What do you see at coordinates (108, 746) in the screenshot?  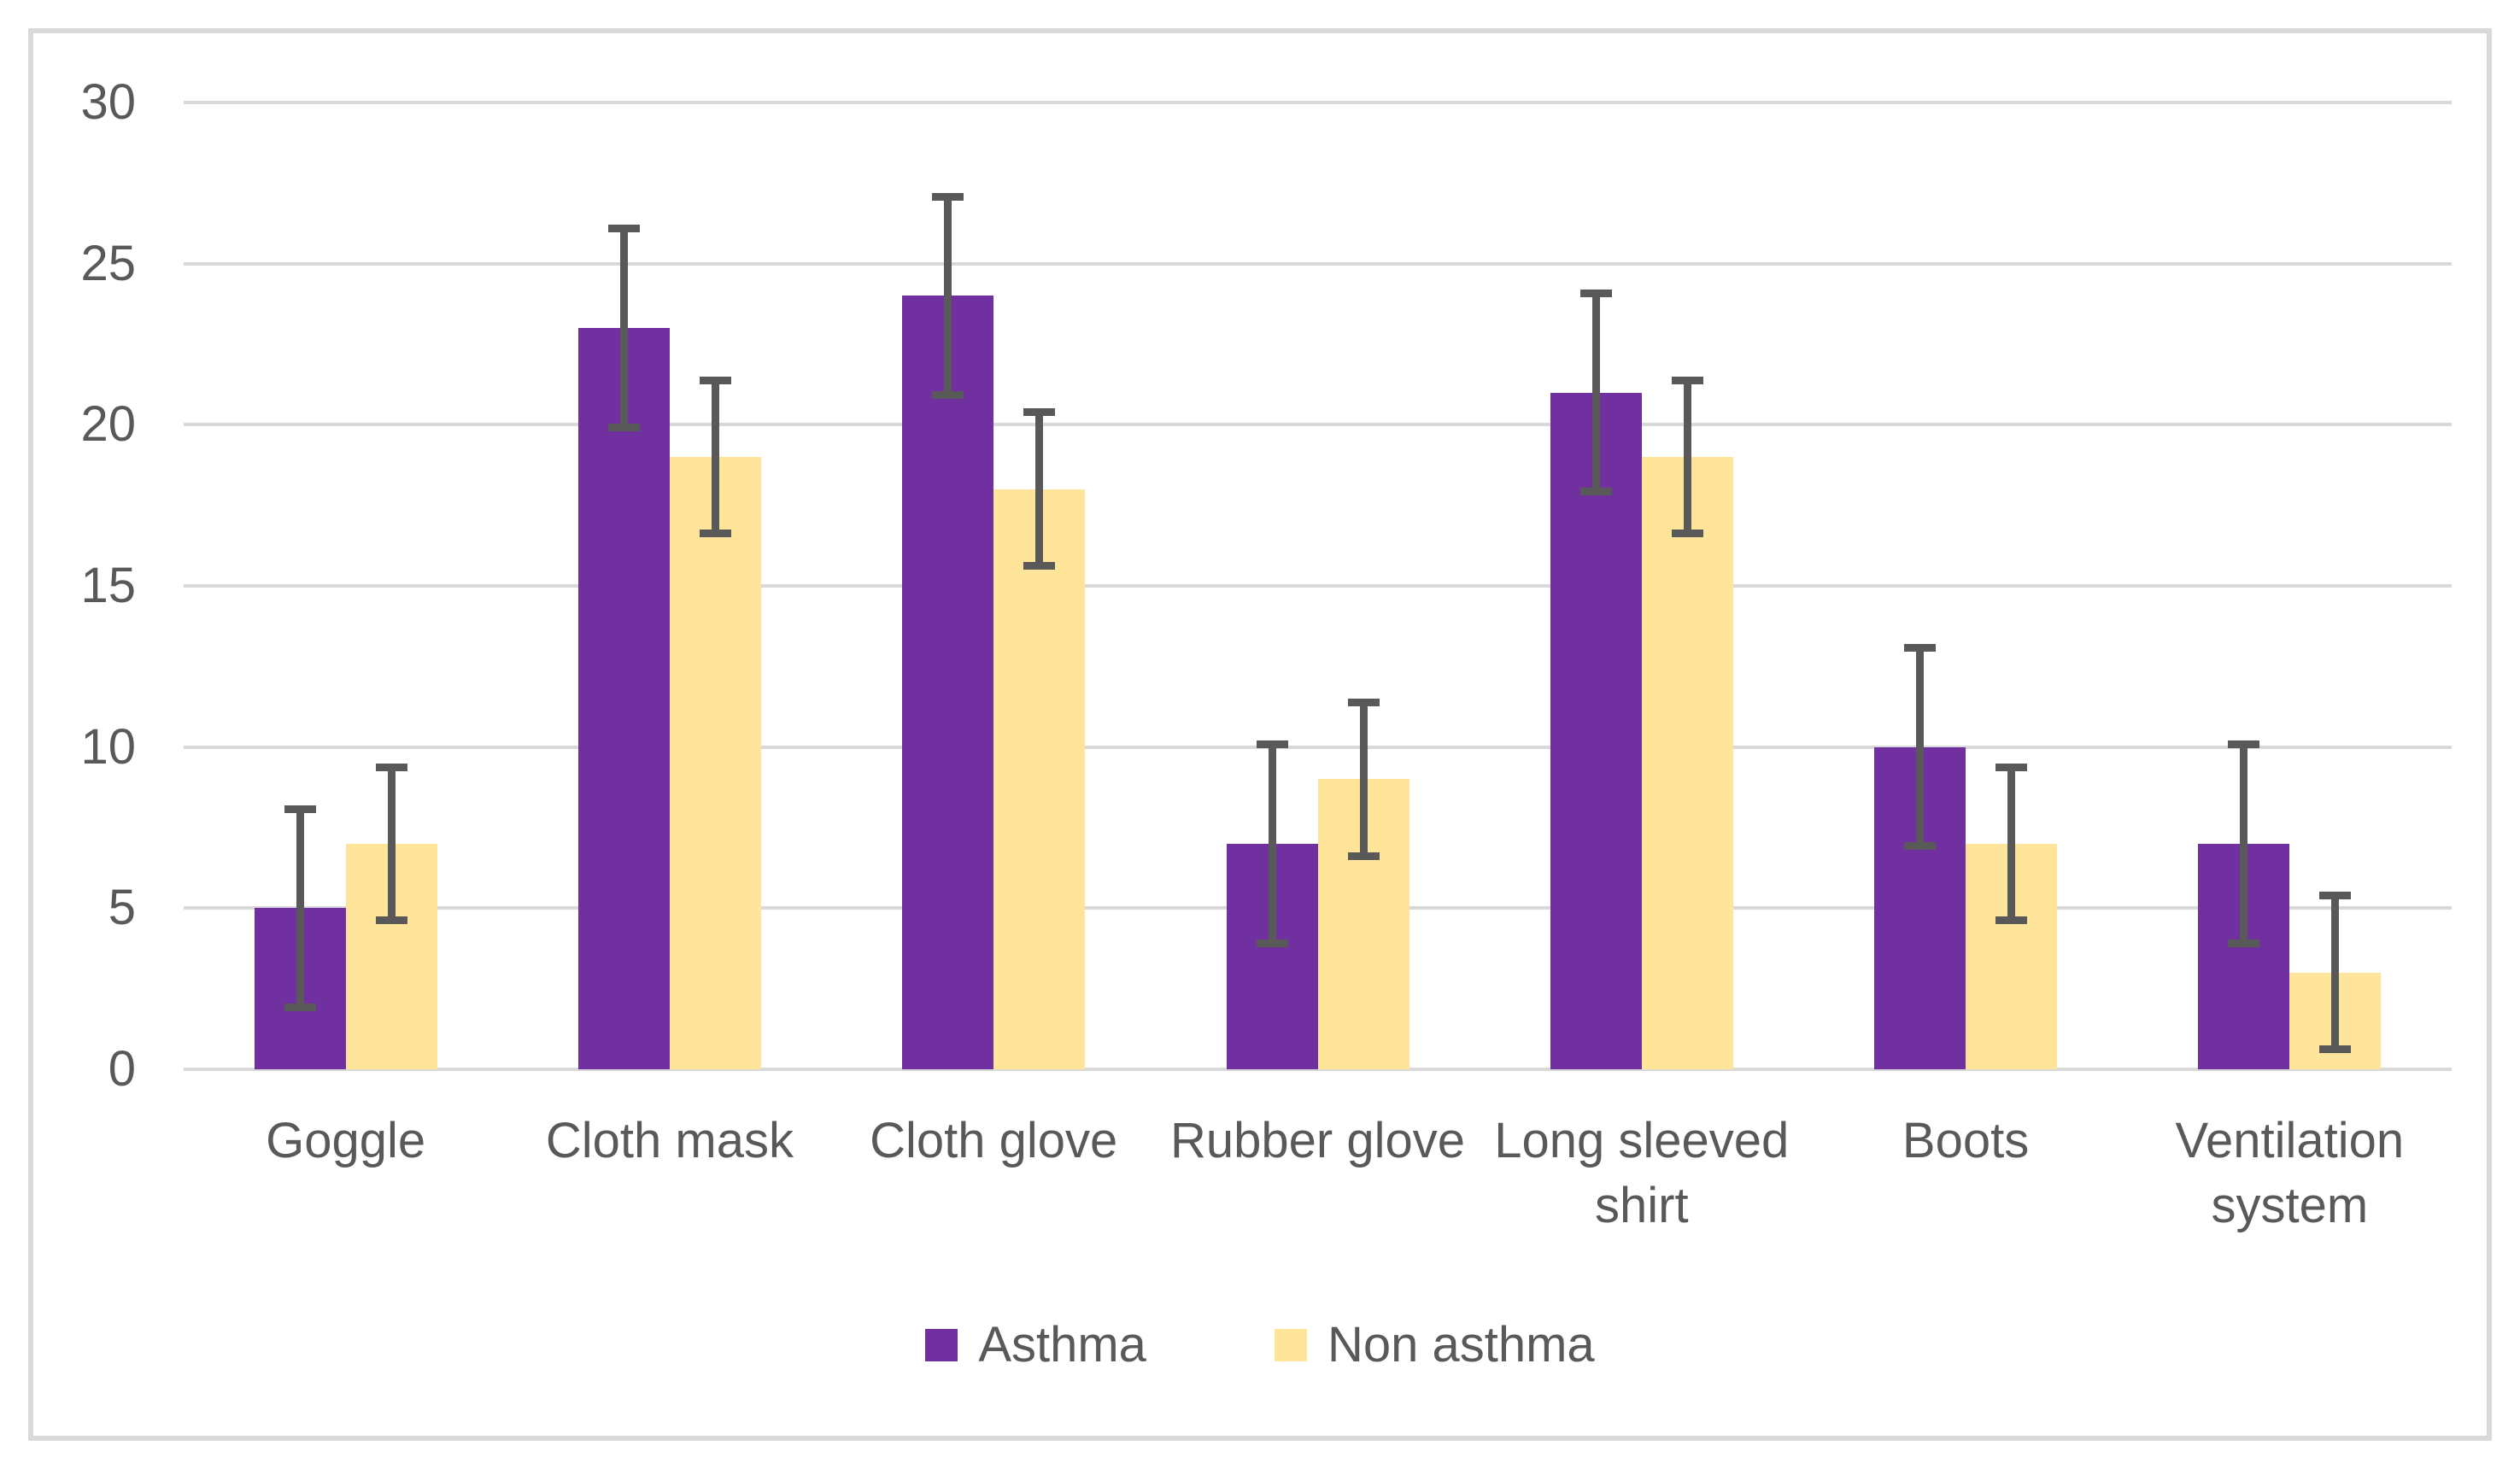 I see `y-axis-tick-label: 10` at bounding box center [108, 746].